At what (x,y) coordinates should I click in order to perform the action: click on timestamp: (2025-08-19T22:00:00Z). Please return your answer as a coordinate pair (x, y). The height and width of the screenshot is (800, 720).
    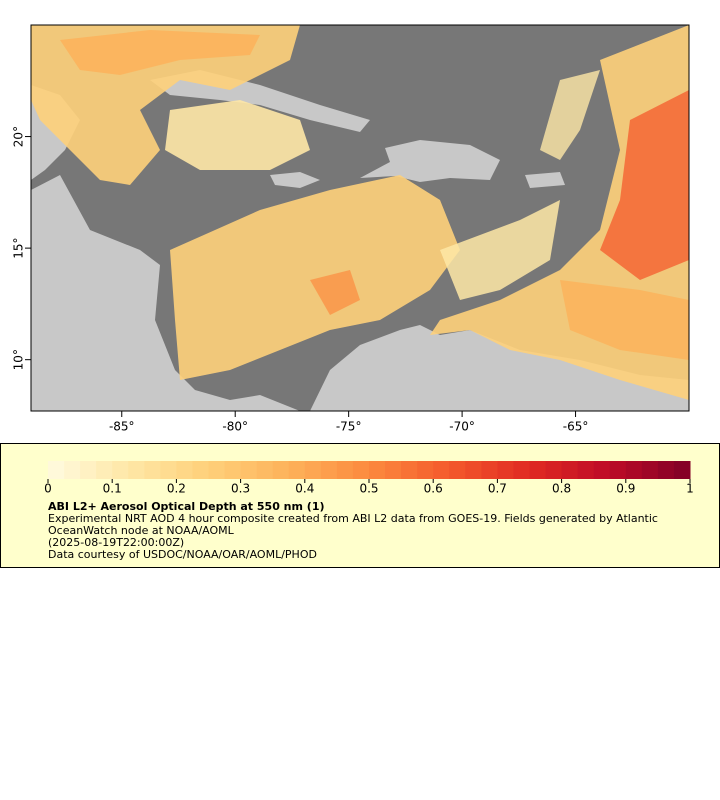
    Looking at the image, I should click on (116, 542).